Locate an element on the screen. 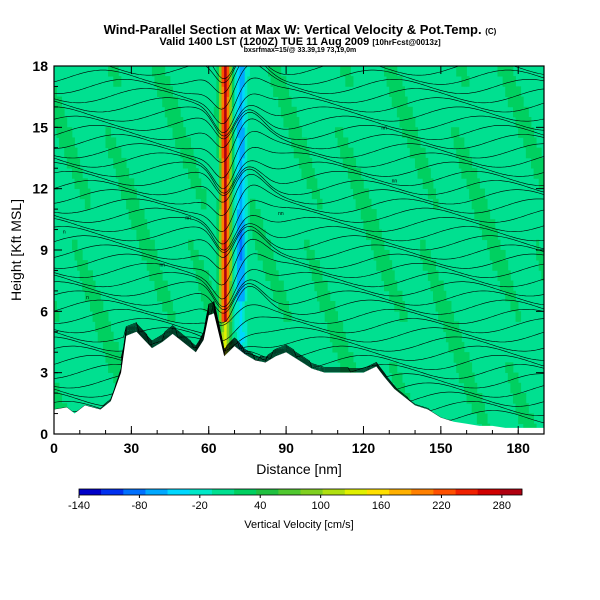  y-axis-label: Height [Kft MSL] is located at coordinates (16, 250).